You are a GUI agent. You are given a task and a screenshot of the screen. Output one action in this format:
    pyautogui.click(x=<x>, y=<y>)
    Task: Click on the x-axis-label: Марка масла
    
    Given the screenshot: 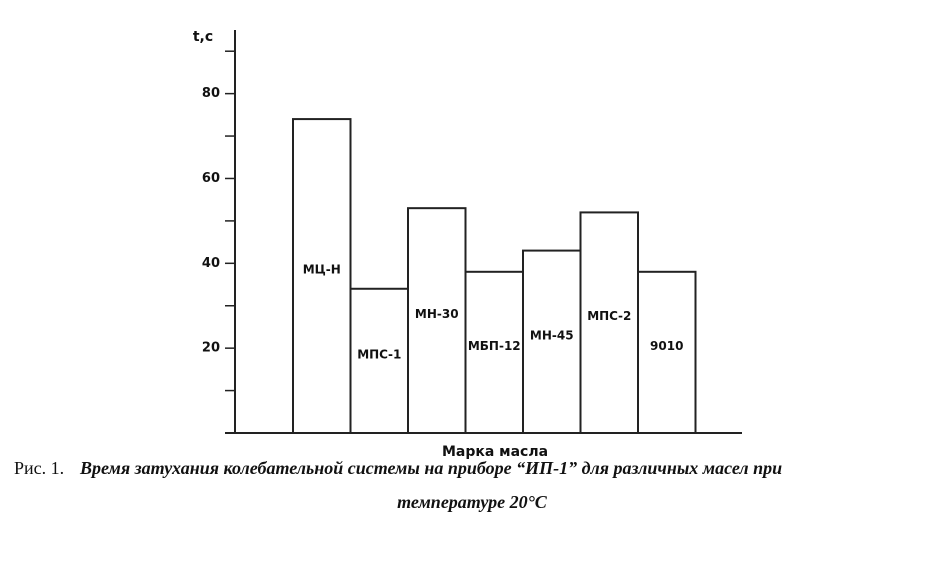 What is the action you would take?
    pyautogui.click(x=495, y=452)
    